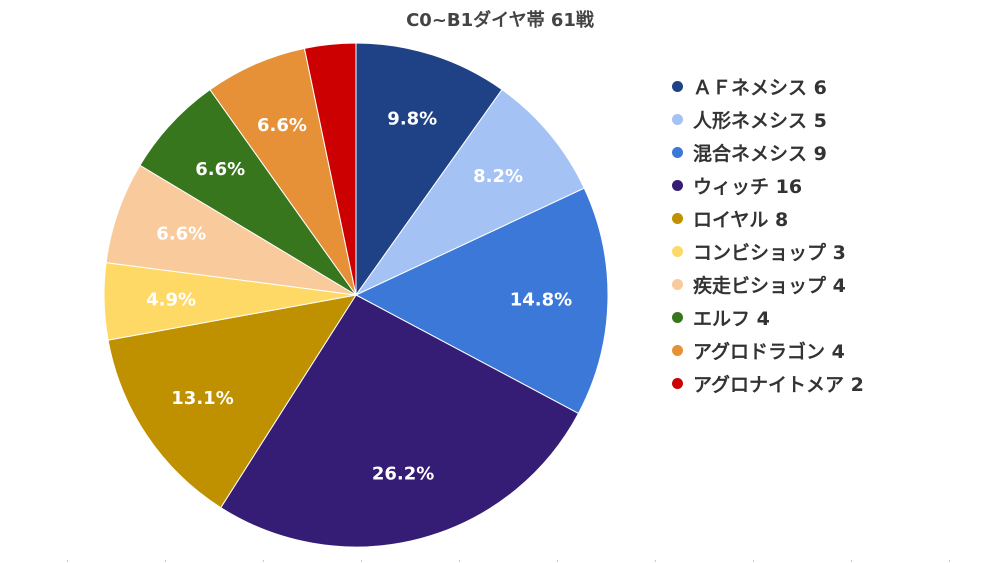 This screenshot has height=563, width=1000. I want to click on legend-label: コンビショップ 3, so click(769, 253).